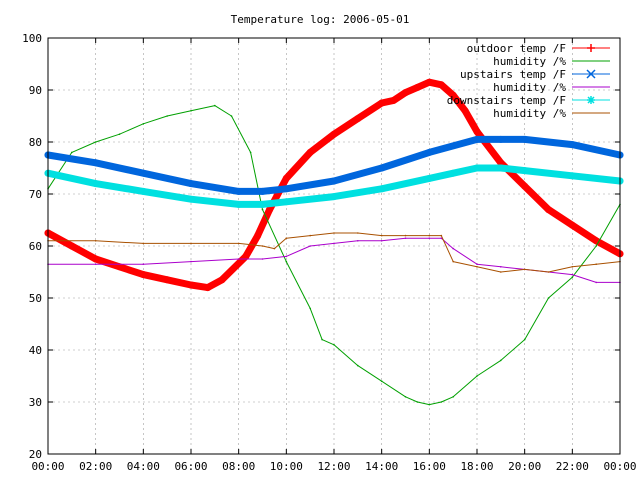 The height and width of the screenshot is (480, 640). What do you see at coordinates (513, 74) in the screenshot?
I see `legend-label: upstairs temp /F` at bounding box center [513, 74].